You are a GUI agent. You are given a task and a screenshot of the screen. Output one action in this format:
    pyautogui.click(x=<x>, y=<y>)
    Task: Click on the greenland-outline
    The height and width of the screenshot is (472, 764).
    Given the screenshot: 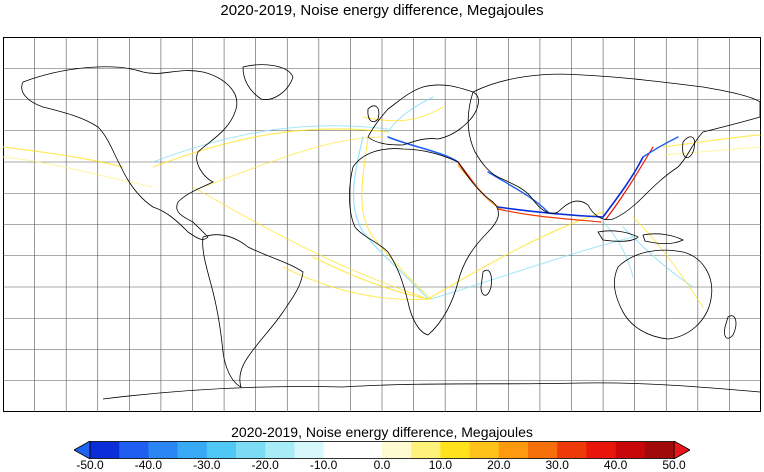 What is the action you would take?
    pyautogui.click(x=268, y=82)
    